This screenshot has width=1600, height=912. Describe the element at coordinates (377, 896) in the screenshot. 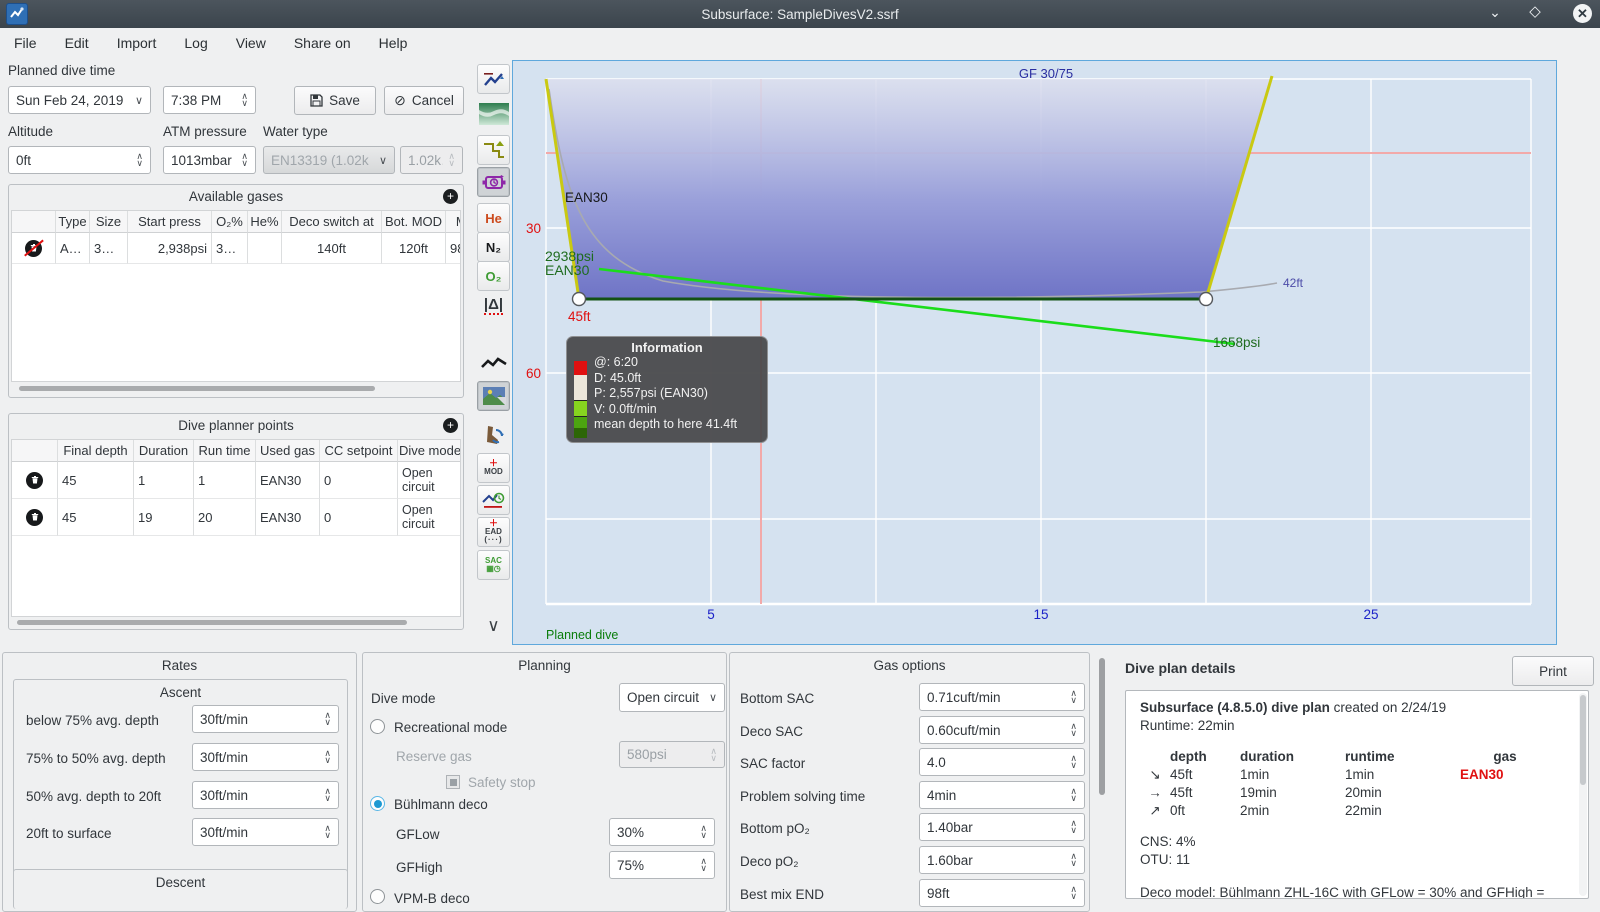

I see `vpmb-deco-radio` at that location.